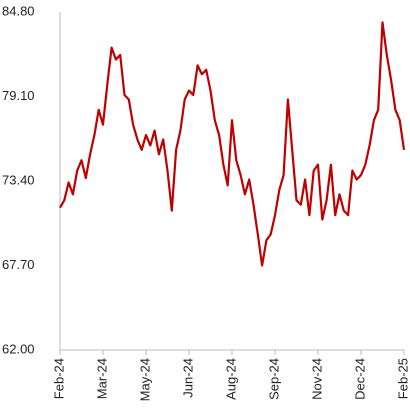  What do you see at coordinates (144, 379) in the screenshot?
I see `x-tick-label: May-24` at bounding box center [144, 379].